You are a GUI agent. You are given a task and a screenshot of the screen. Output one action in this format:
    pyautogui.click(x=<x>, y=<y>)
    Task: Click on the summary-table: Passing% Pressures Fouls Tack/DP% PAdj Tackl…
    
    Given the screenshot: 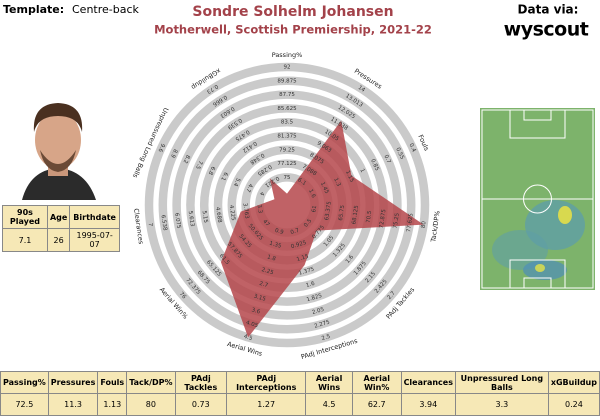 What is the action you would take?
    pyautogui.click(x=300, y=393)
    